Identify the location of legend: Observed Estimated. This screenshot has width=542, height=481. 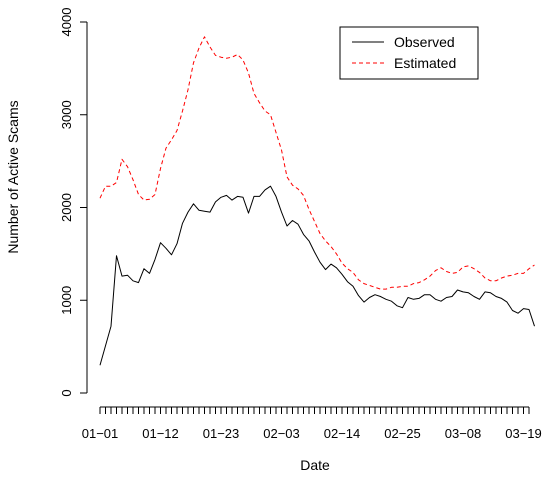
(409, 53).